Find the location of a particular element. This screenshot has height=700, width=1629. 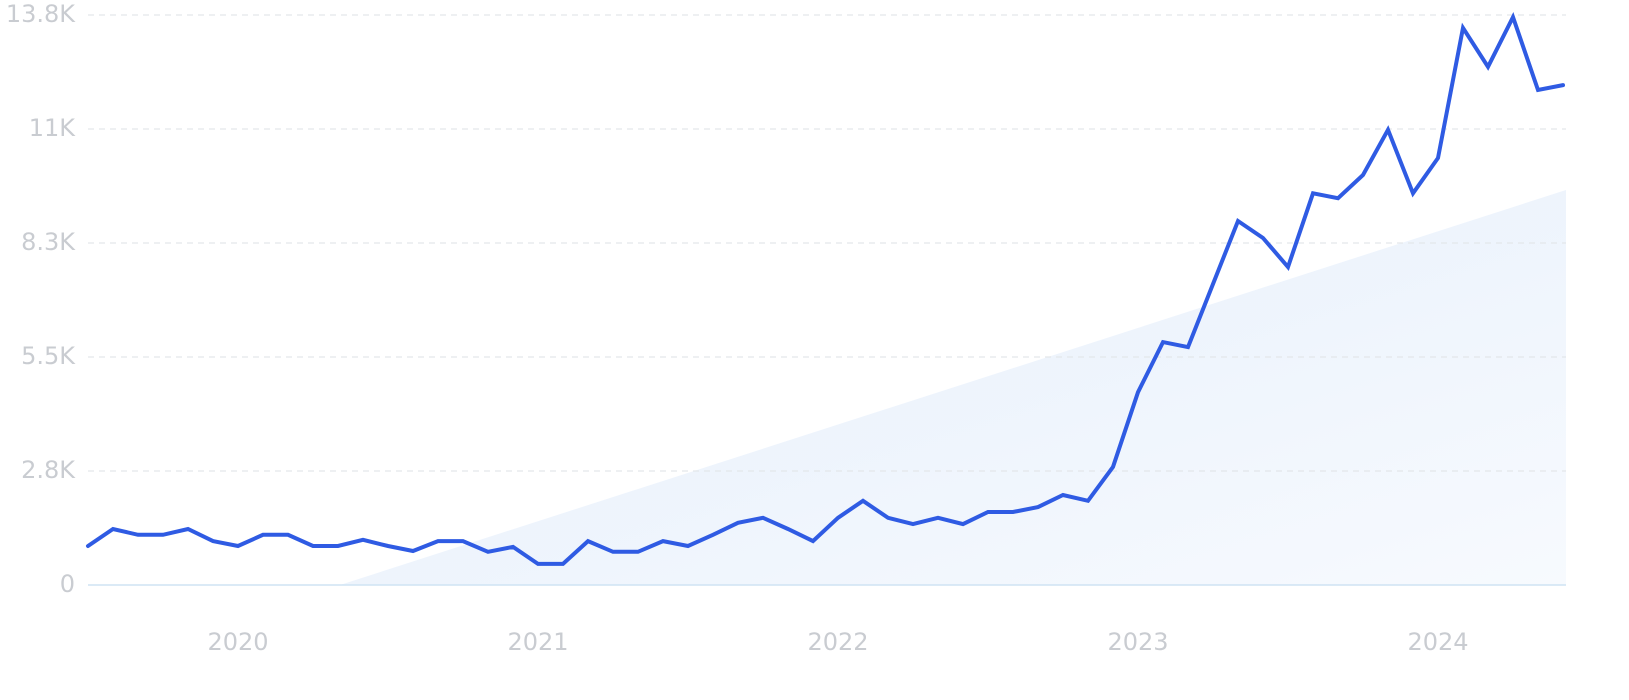

y-tick-label: 8.3K is located at coordinates (48, 242).